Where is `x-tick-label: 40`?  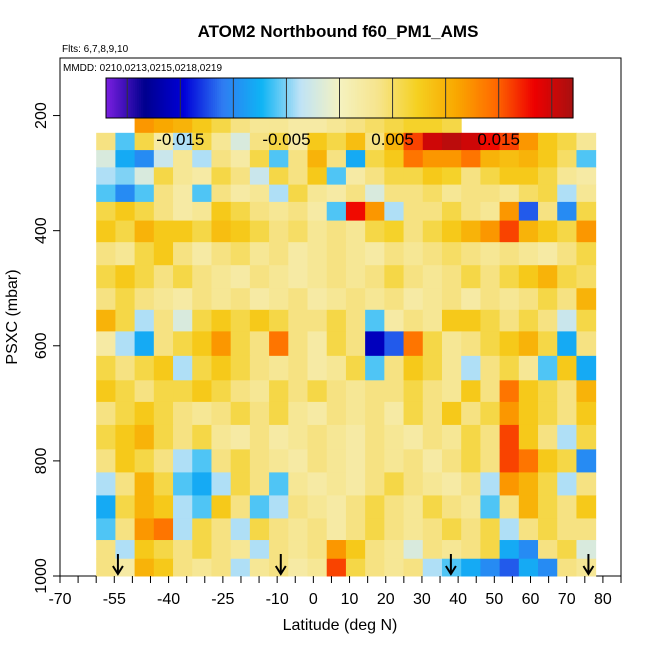 x-tick-label: 40 is located at coordinates (458, 599).